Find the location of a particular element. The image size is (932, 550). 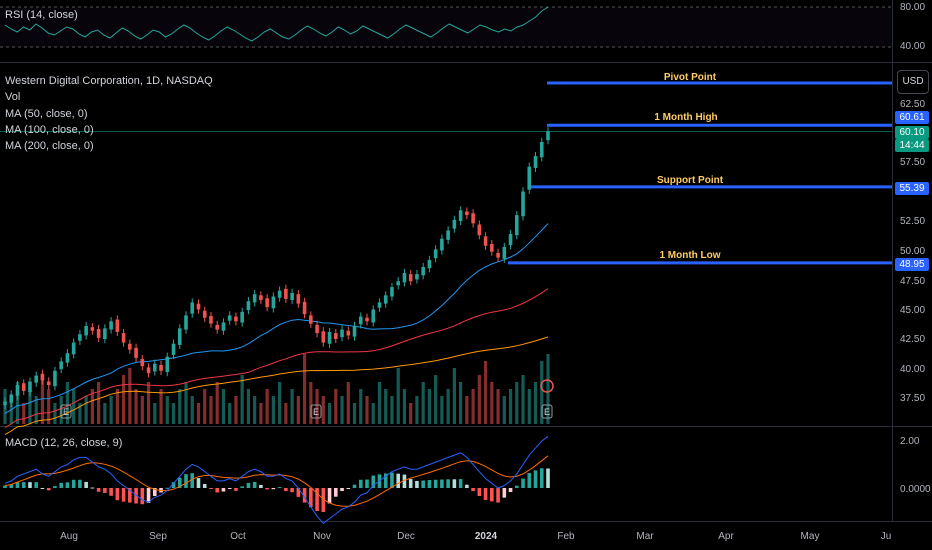

rsi-legend: RSI (14, close) is located at coordinates (41, 15).